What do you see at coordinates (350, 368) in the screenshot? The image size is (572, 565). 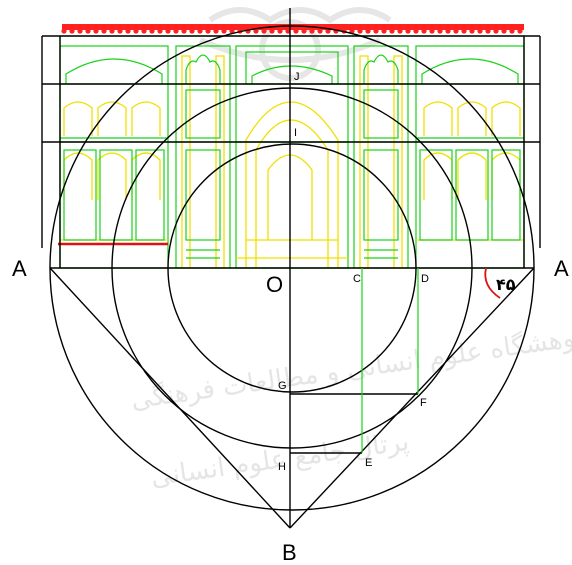 I see `watermark-text-1: پژوهشگاه علوم انسانی و مطالعات فرهنگی` at bounding box center [350, 368].